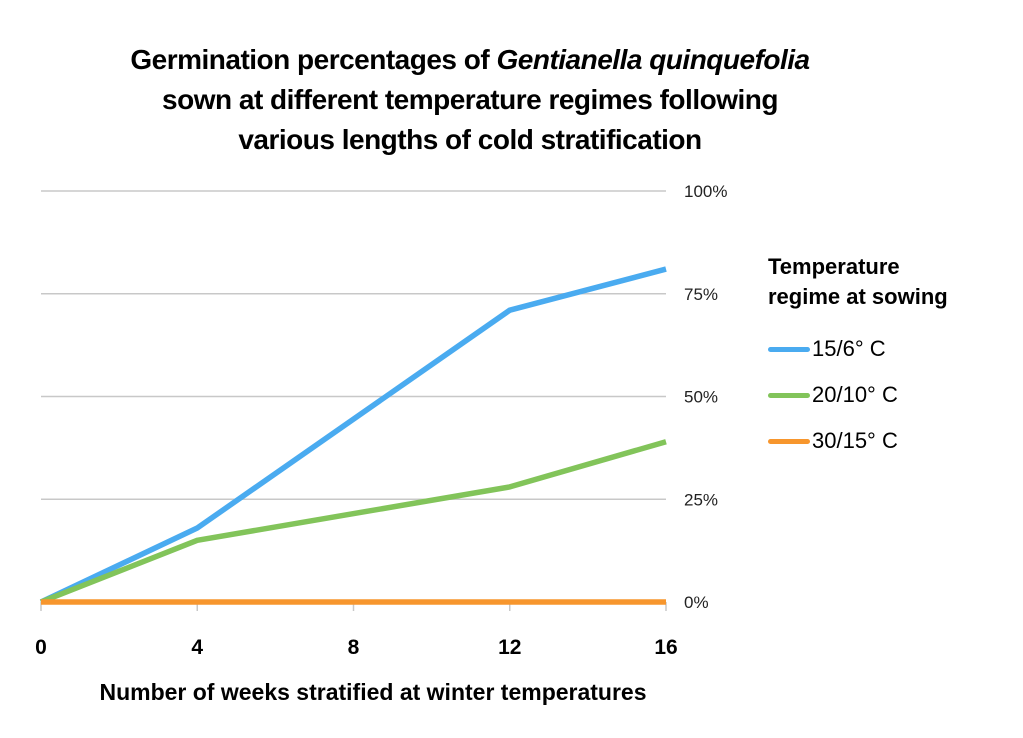  I want to click on x-tick-label: 8, so click(354, 647).